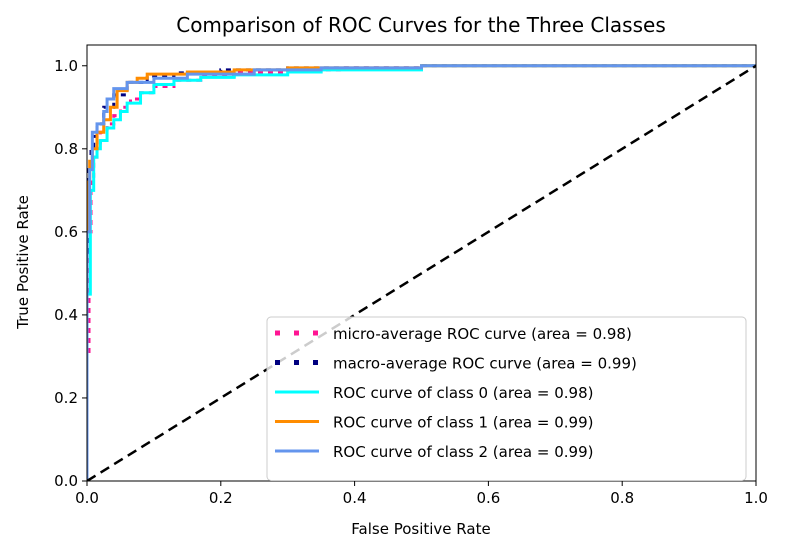  I want to click on y-tick-label: 0.0, so click(66, 481).